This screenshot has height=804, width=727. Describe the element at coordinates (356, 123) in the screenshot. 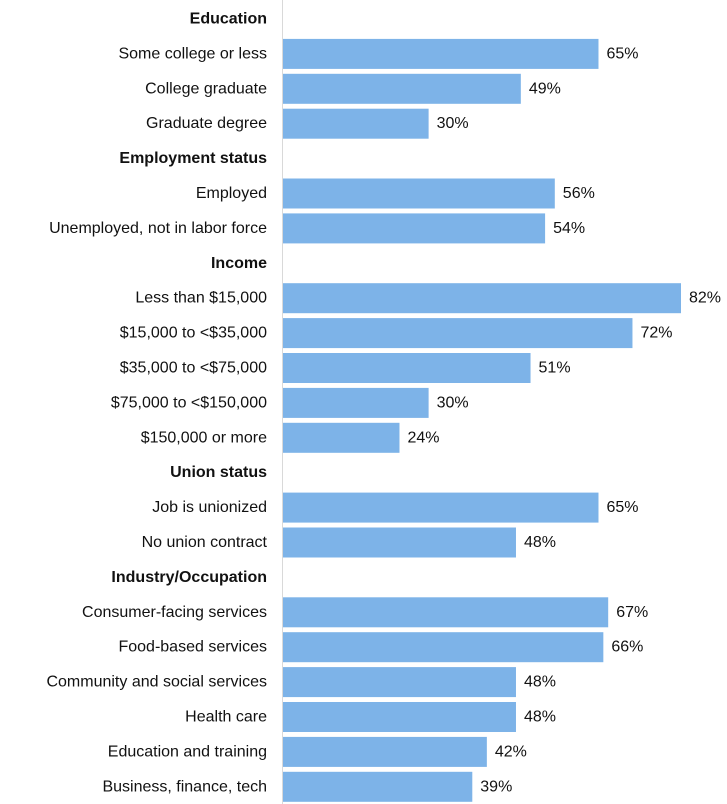

I see `bar-graduate-degree` at that location.